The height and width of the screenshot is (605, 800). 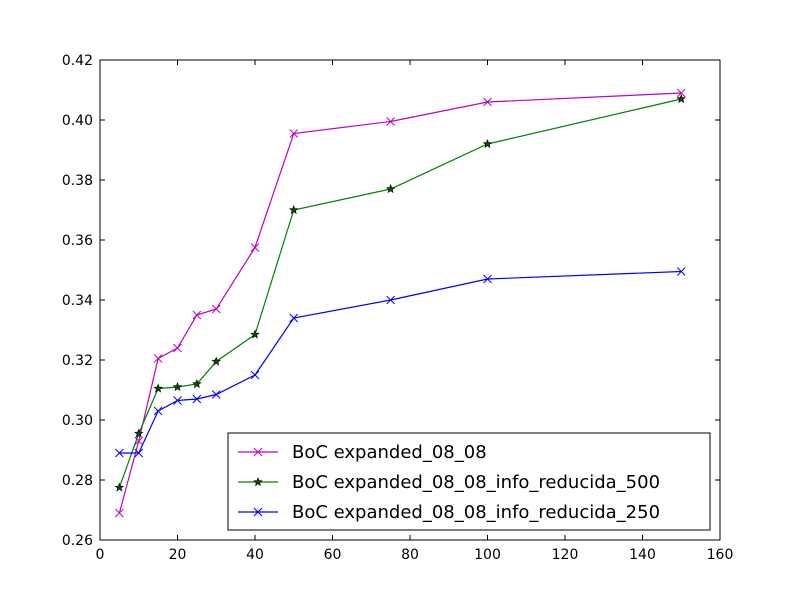 What do you see at coordinates (333, 555) in the screenshot?
I see `x-tick-label: 60` at bounding box center [333, 555].